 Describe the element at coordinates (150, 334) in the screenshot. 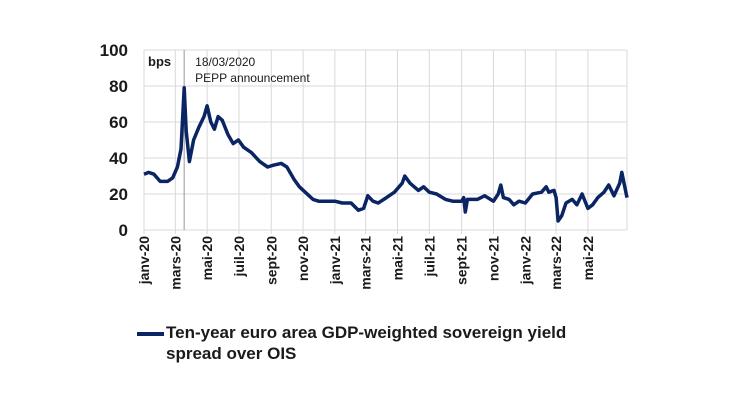

I see `legend-swatch` at that location.